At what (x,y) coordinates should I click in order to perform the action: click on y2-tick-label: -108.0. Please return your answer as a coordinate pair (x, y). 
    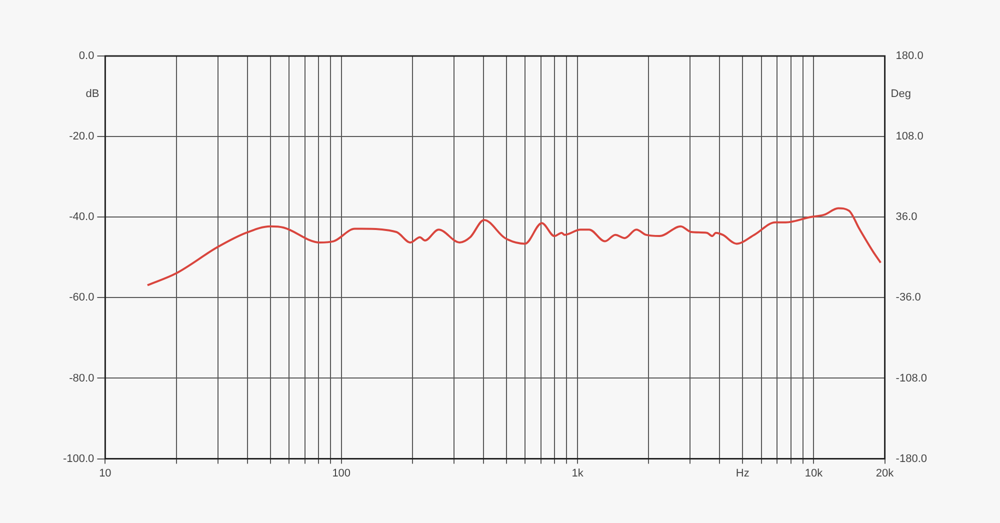
    Looking at the image, I should click on (912, 378).